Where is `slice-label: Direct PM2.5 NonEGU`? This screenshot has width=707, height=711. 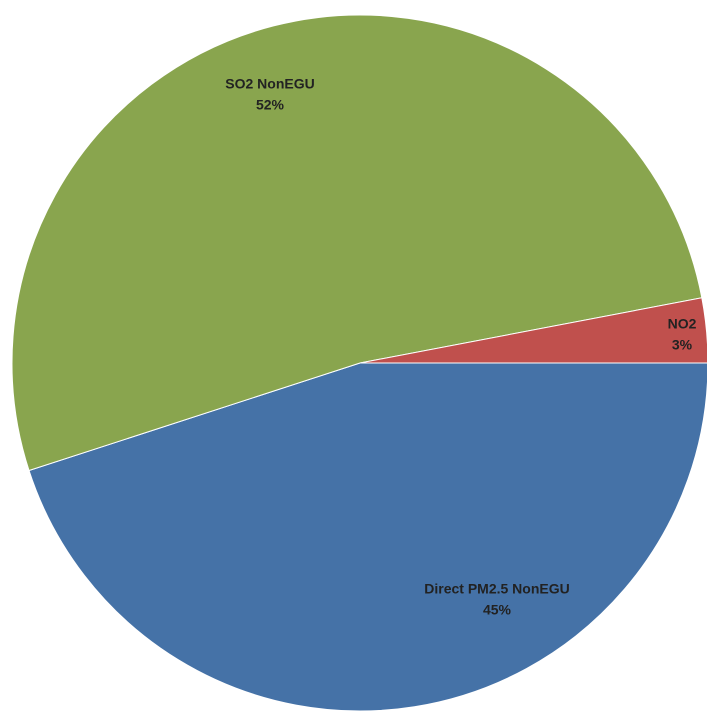 slice-label: Direct PM2.5 NonEGU is located at coordinates (496, 589).